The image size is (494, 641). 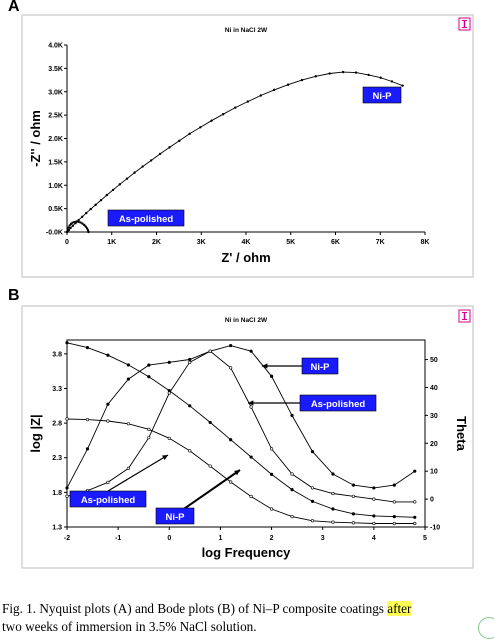 I want to click on panel-a-x-tick-label: 4K, so click(x=246, y=242).